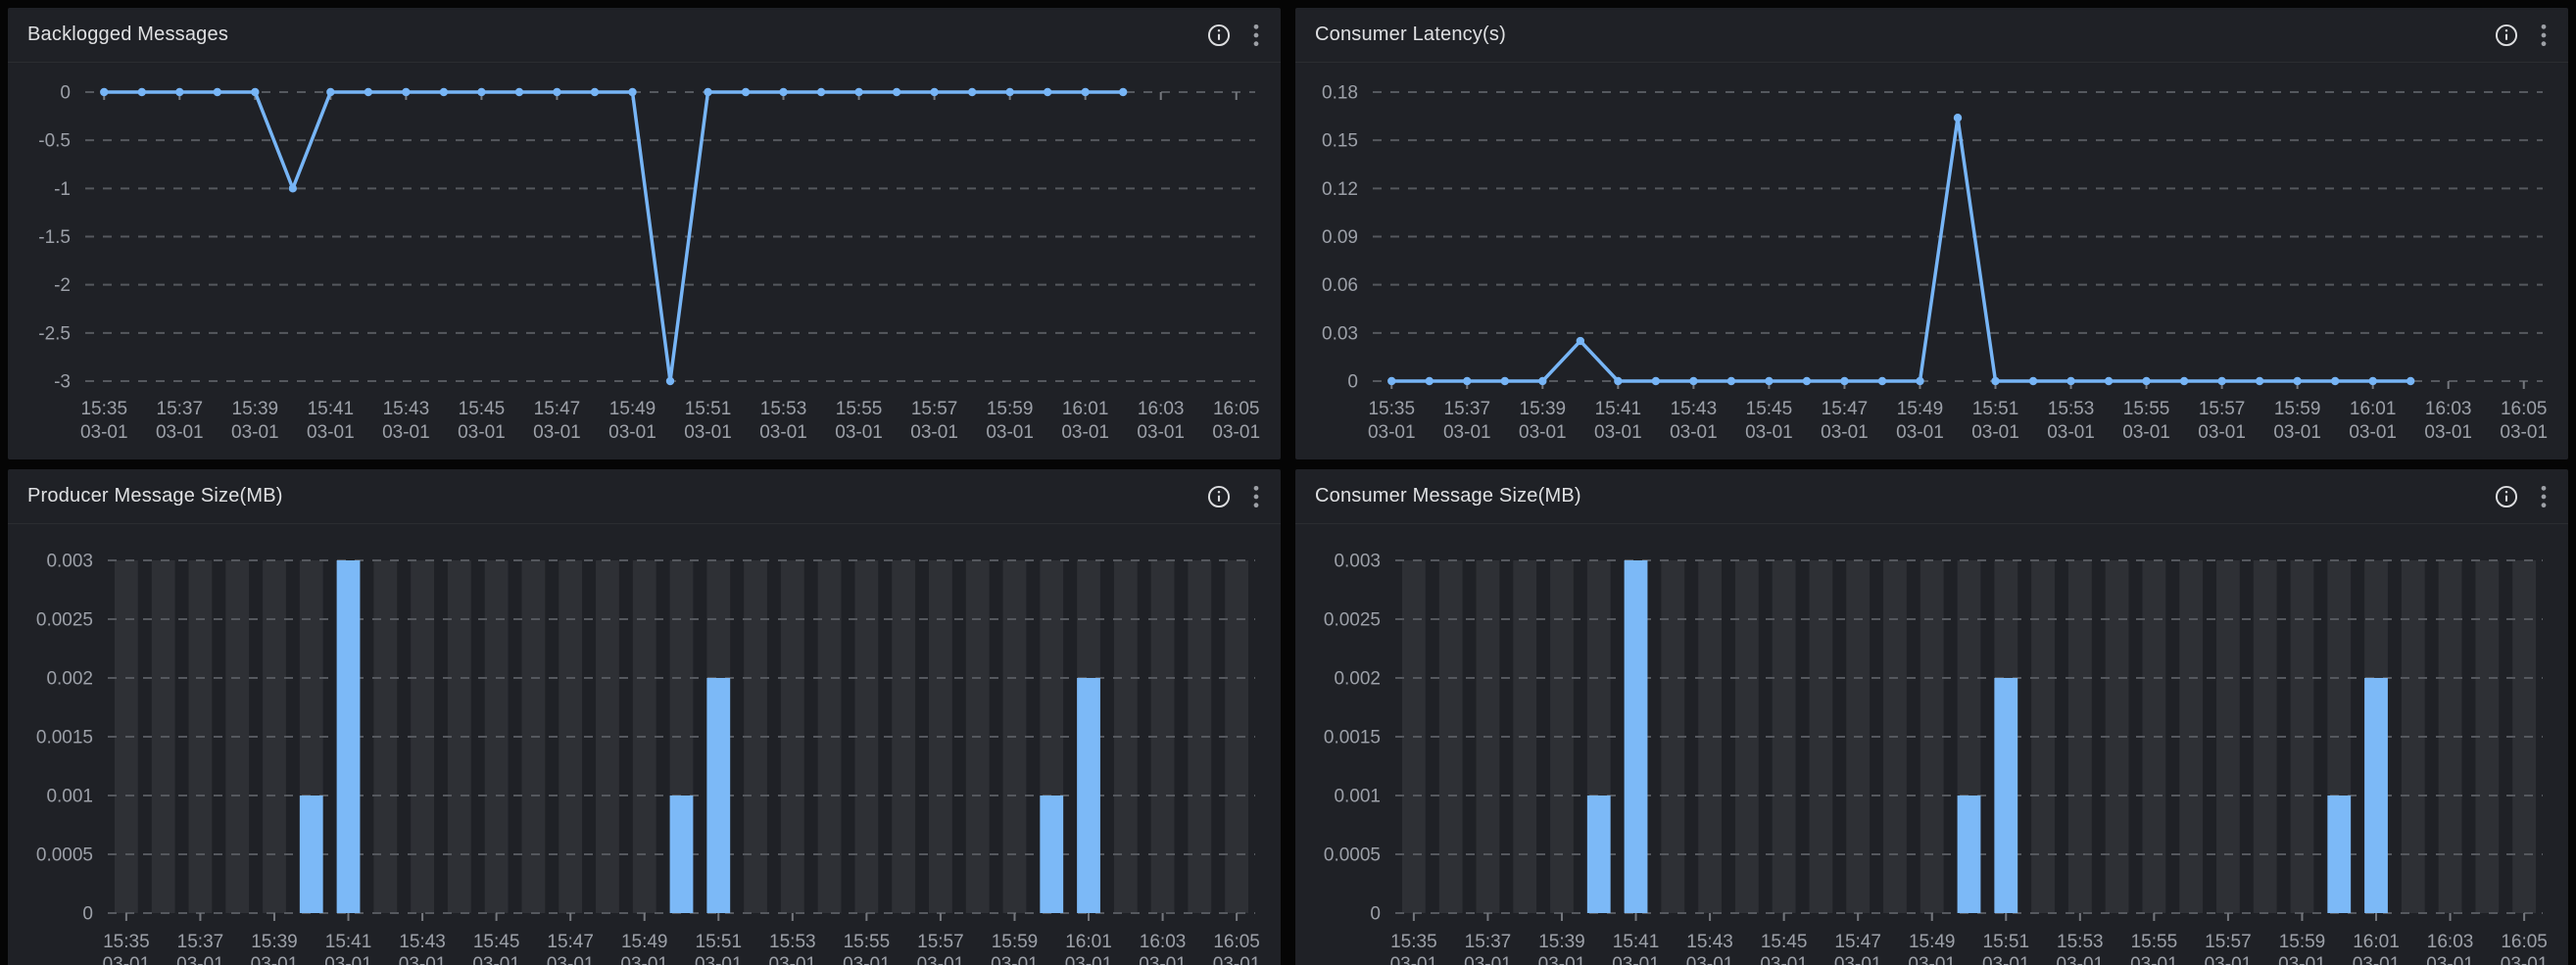  What do you see at coordinates (62, 383) in the screenshot?
I see `svg-text: -3` at bounding box center [62, 383].